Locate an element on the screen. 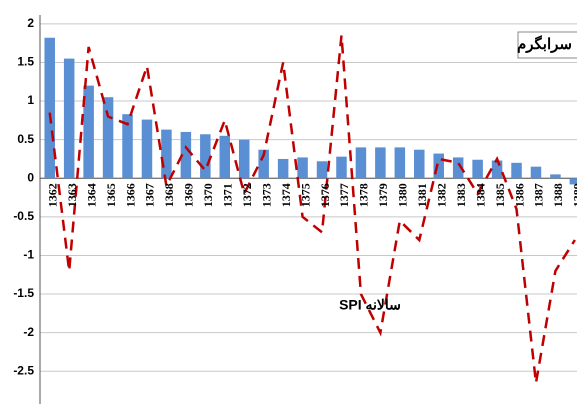  x-tick-label: 1384 is located at coordinates (480, 195).